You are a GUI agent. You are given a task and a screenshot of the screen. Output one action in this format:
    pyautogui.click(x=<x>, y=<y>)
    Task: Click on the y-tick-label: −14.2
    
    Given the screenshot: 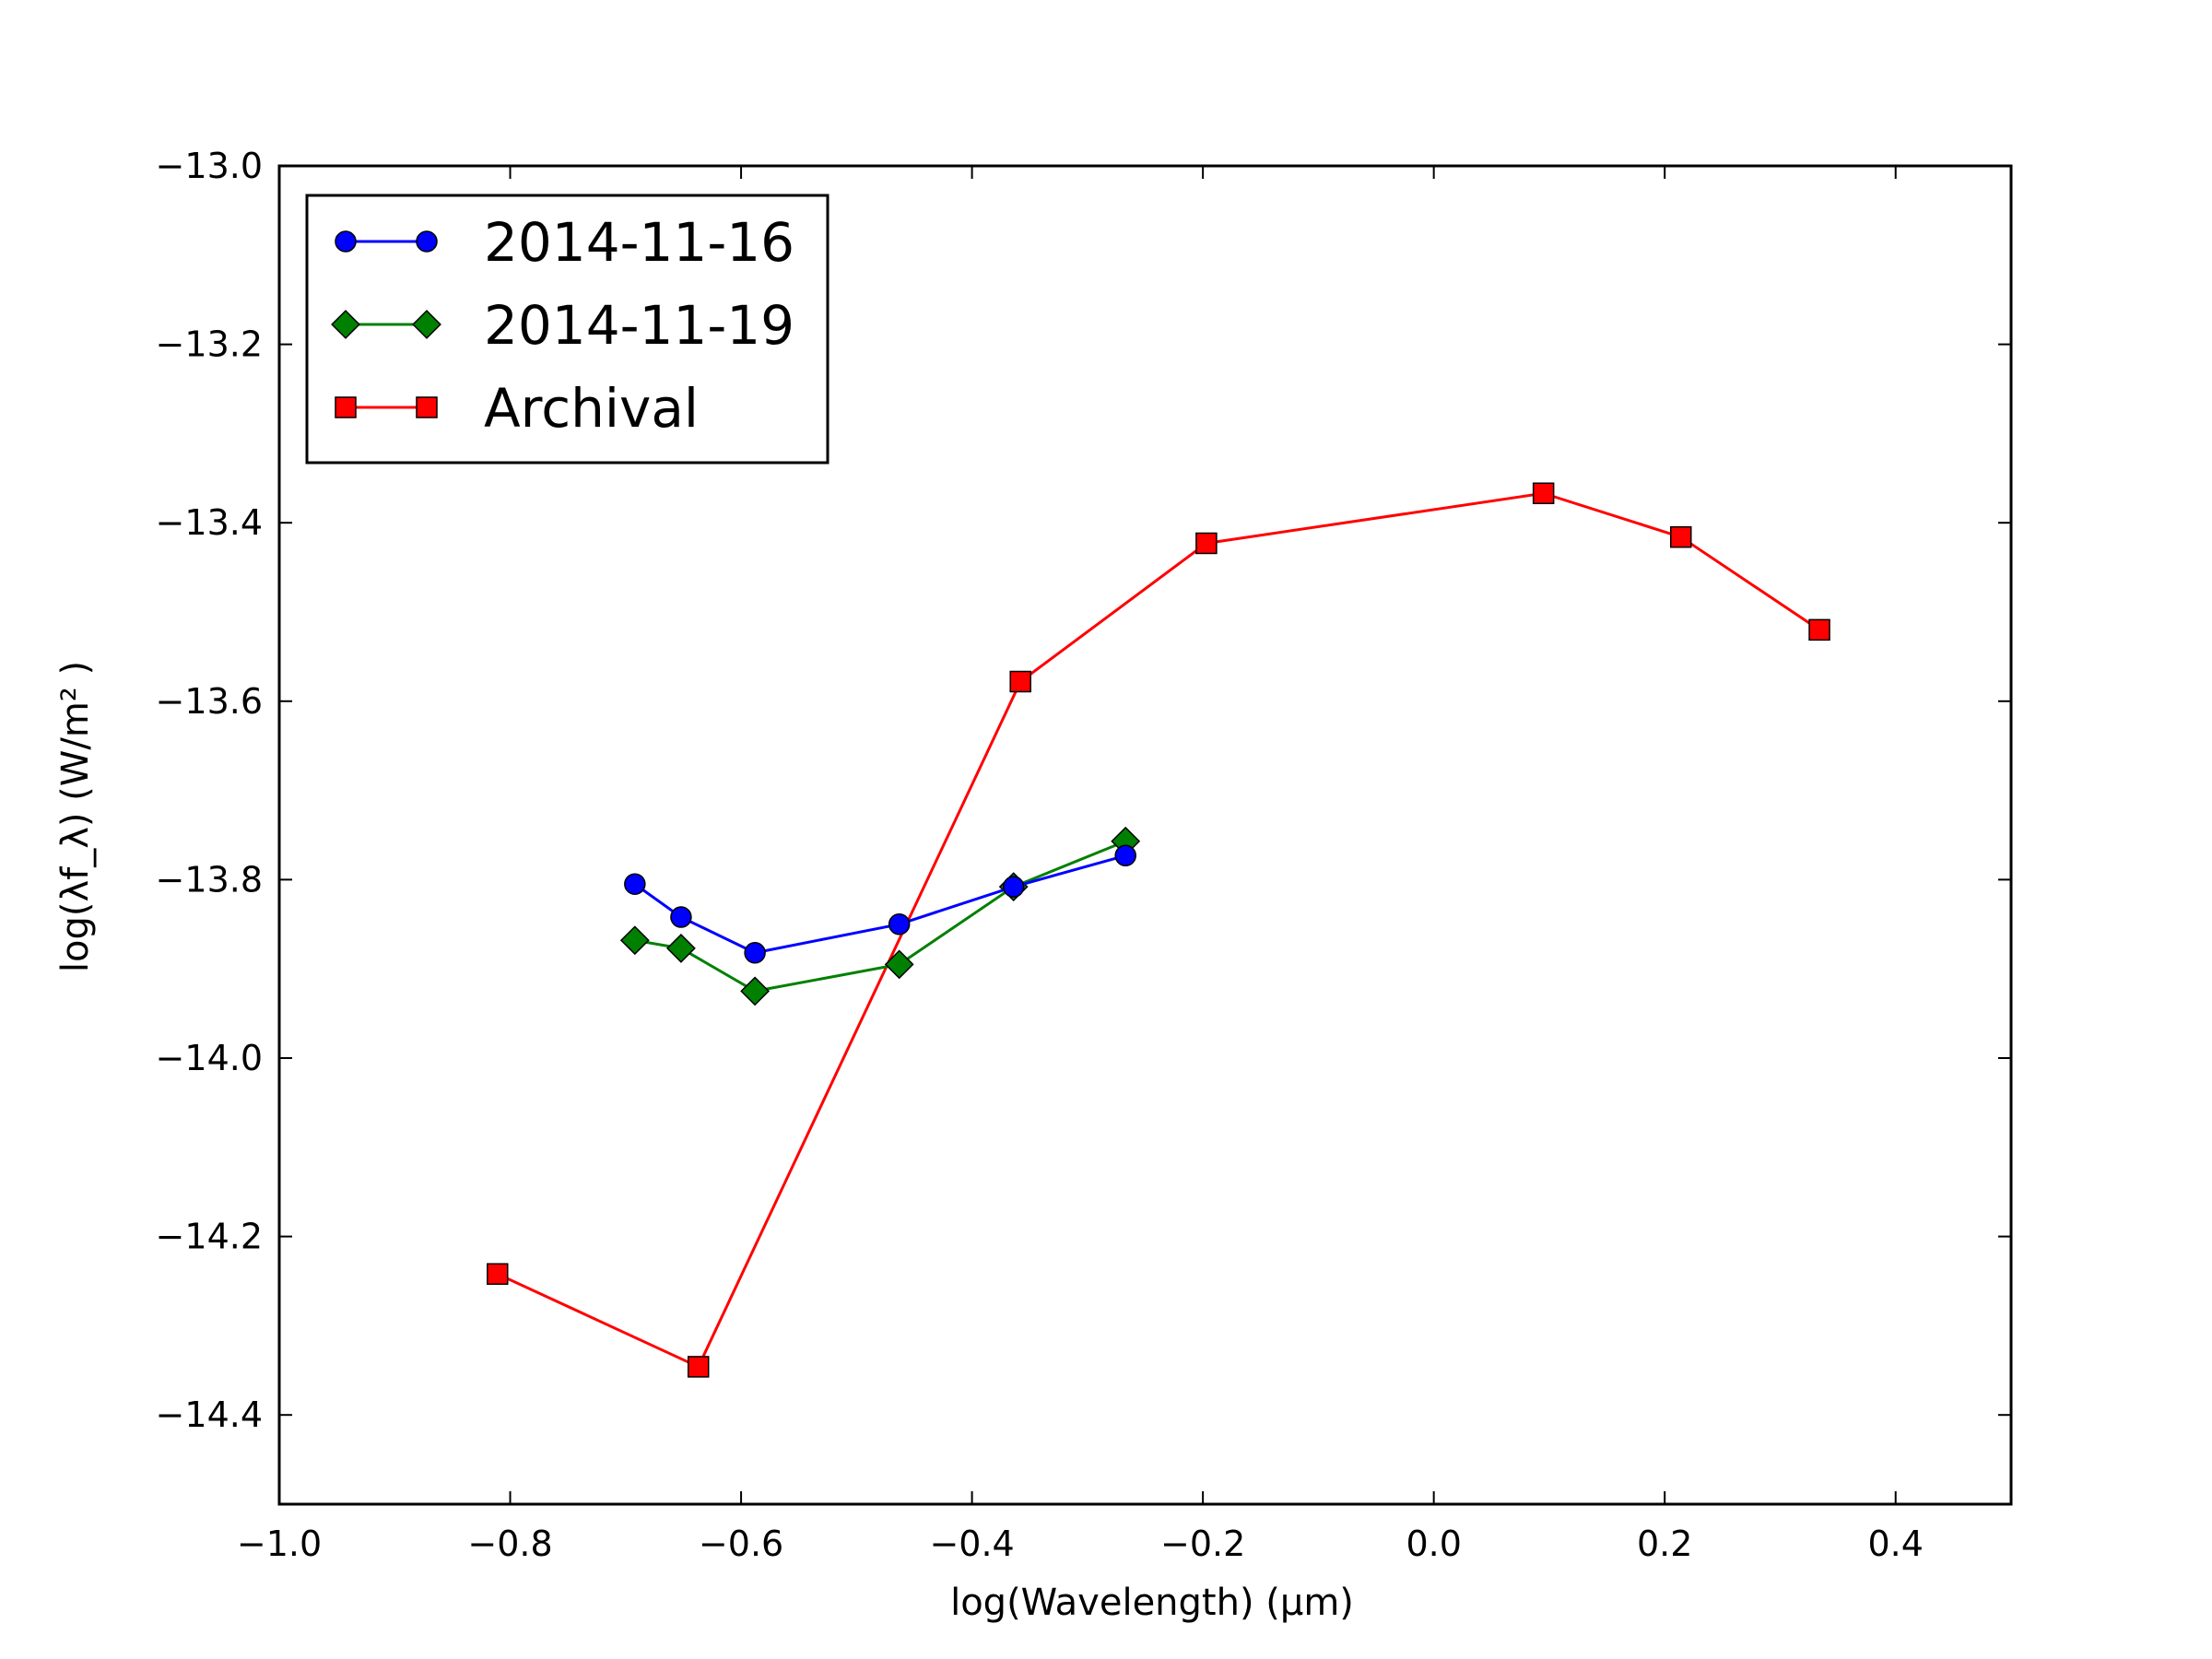 What is the action you would take?
    pyautogui.click(x=209, y=1237)
    